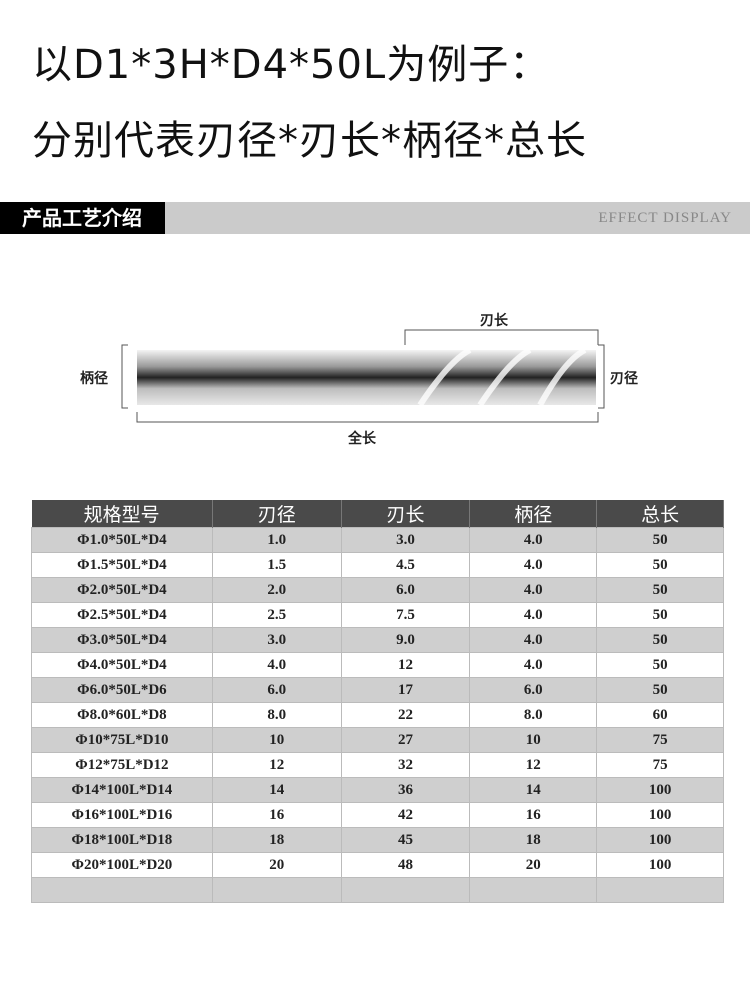 This screenshot has height=1000, width=750. Describe the element at coordinates (405, 715) in the screenshot. I see `table-cell: 22` at that location.